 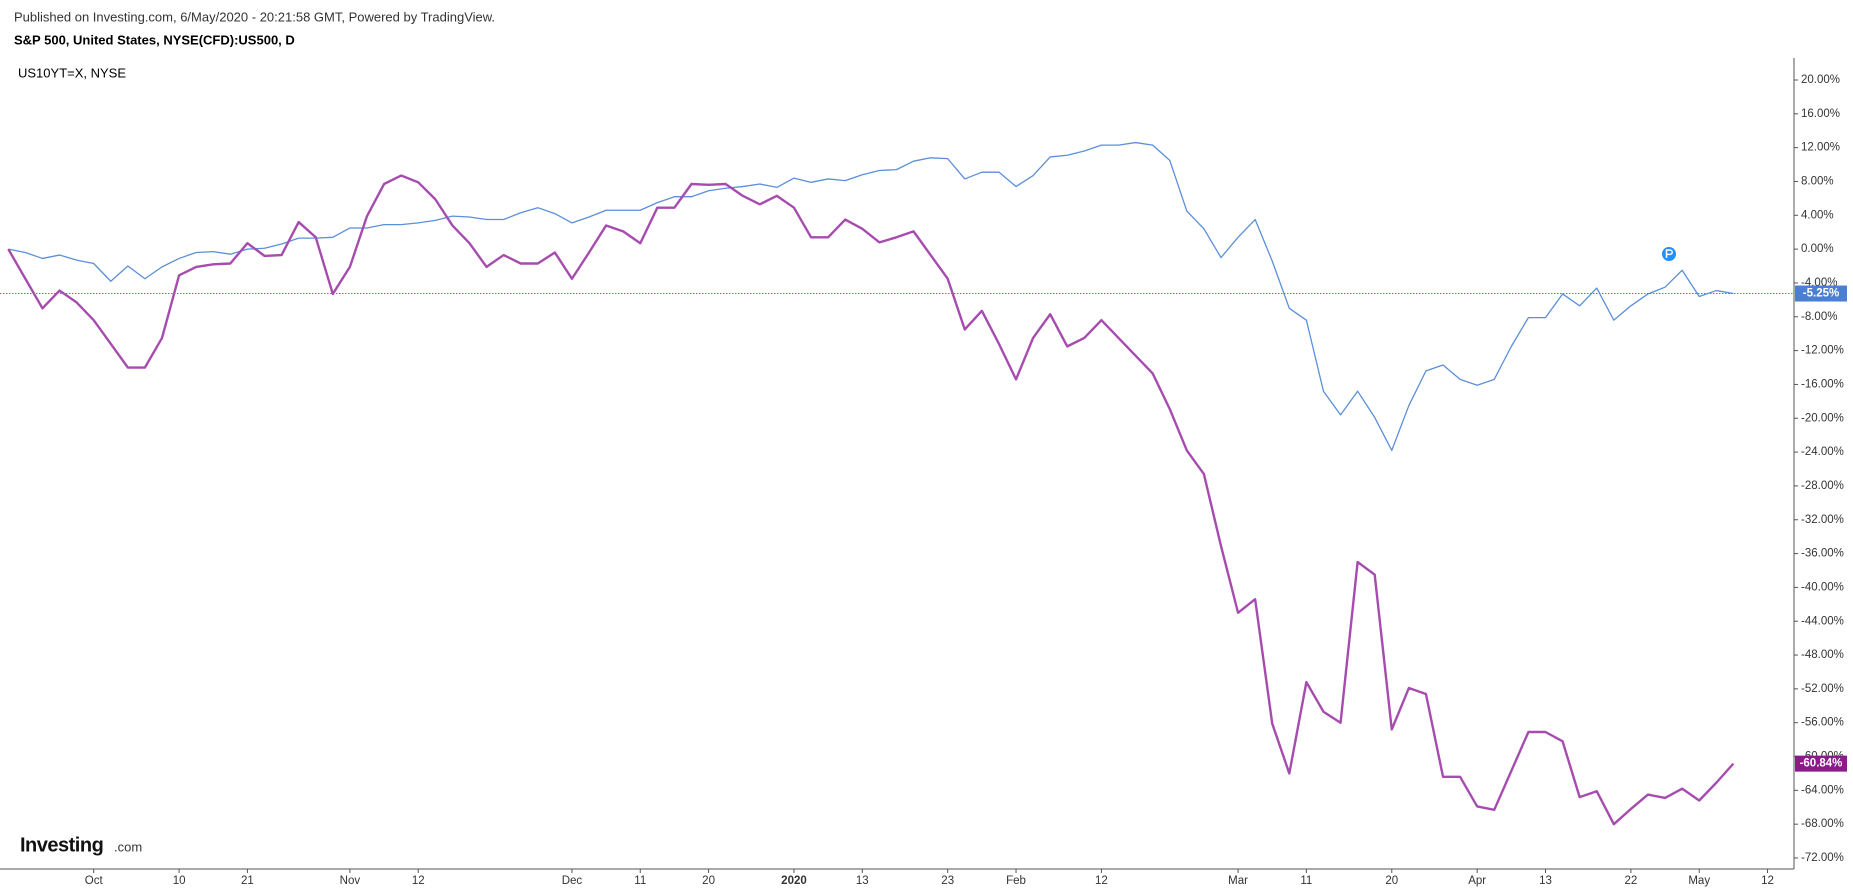 I want to click on last-value-label: -60.84%, so click(x=1821, y=764).